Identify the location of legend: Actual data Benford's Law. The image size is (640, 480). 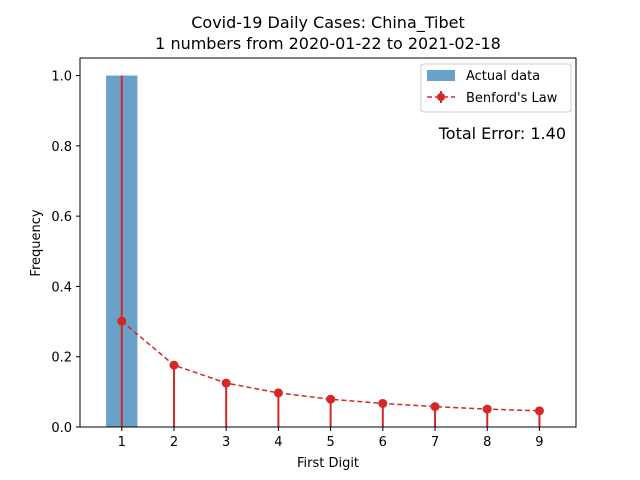
(496, 88).